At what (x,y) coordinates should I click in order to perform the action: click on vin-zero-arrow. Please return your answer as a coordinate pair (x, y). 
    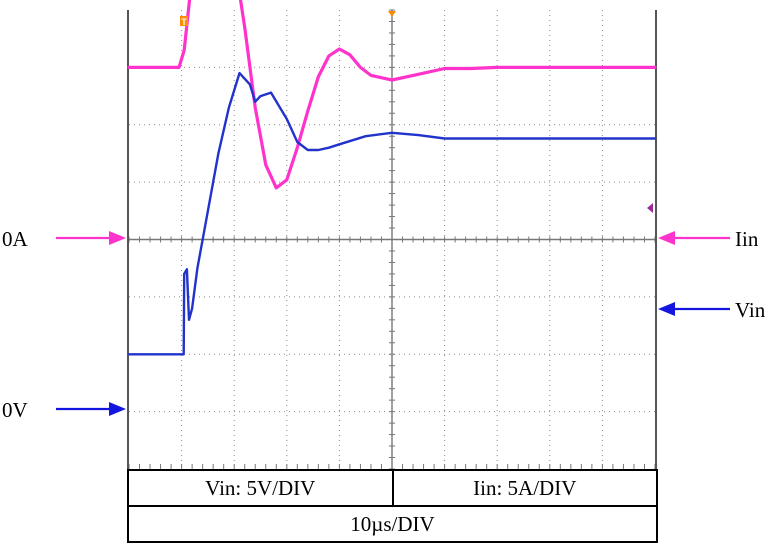
    Looking at the image, I should click on (91, 409).